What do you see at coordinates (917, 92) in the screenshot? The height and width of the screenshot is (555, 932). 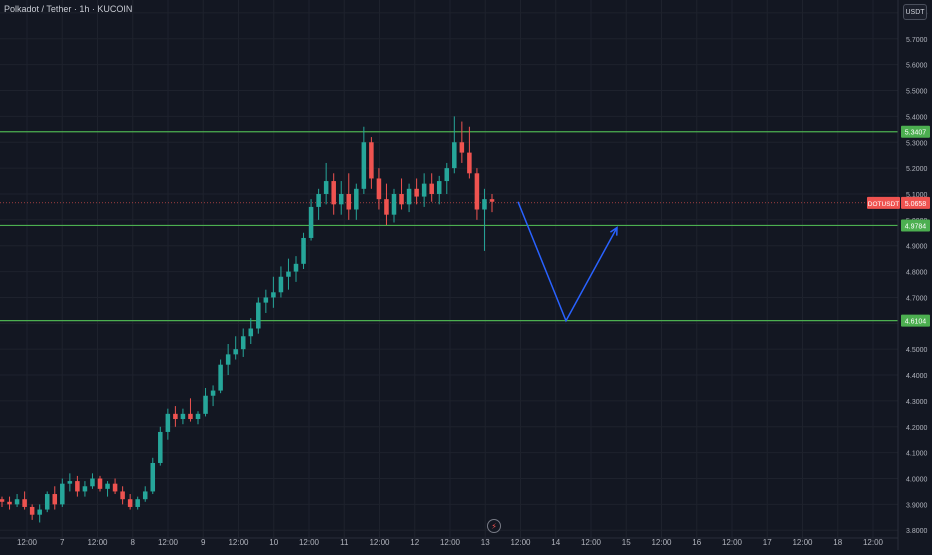 I see `y-tick-label: 5.5000` at bounding box center [917, 92].